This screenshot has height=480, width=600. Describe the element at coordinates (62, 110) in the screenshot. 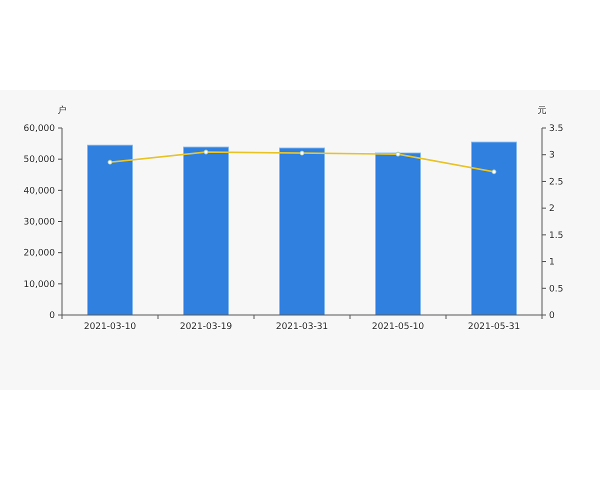

I see `y-axis-title: 户` at that location.